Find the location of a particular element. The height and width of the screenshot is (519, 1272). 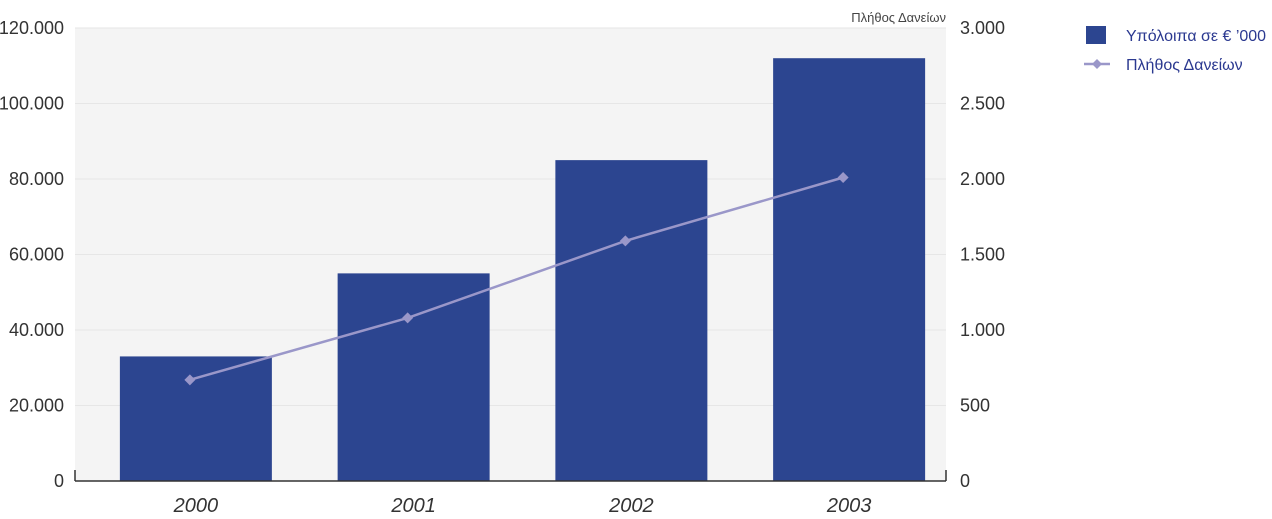

right-tick-label: 2.500 is located at coordinates (982, 104).